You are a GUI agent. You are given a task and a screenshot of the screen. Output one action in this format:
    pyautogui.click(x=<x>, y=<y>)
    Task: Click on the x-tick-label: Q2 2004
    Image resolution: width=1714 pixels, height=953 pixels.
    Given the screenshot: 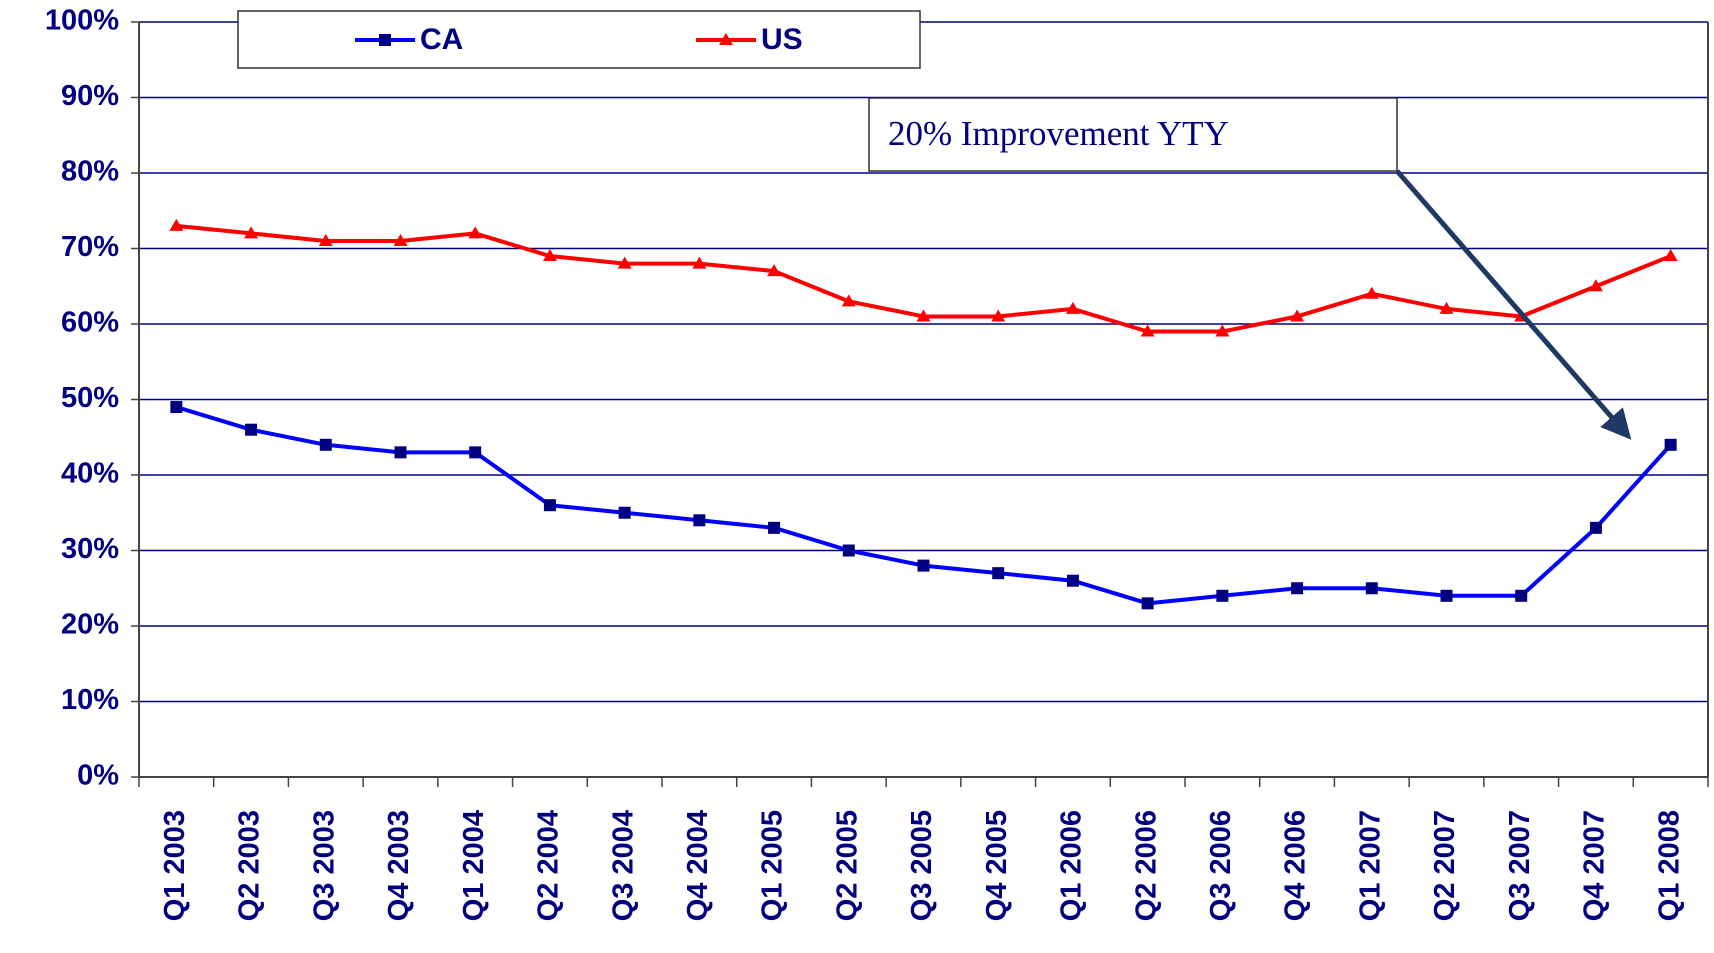 What is the action you would take?
    pyautogui.click(x=549, y=865)
    